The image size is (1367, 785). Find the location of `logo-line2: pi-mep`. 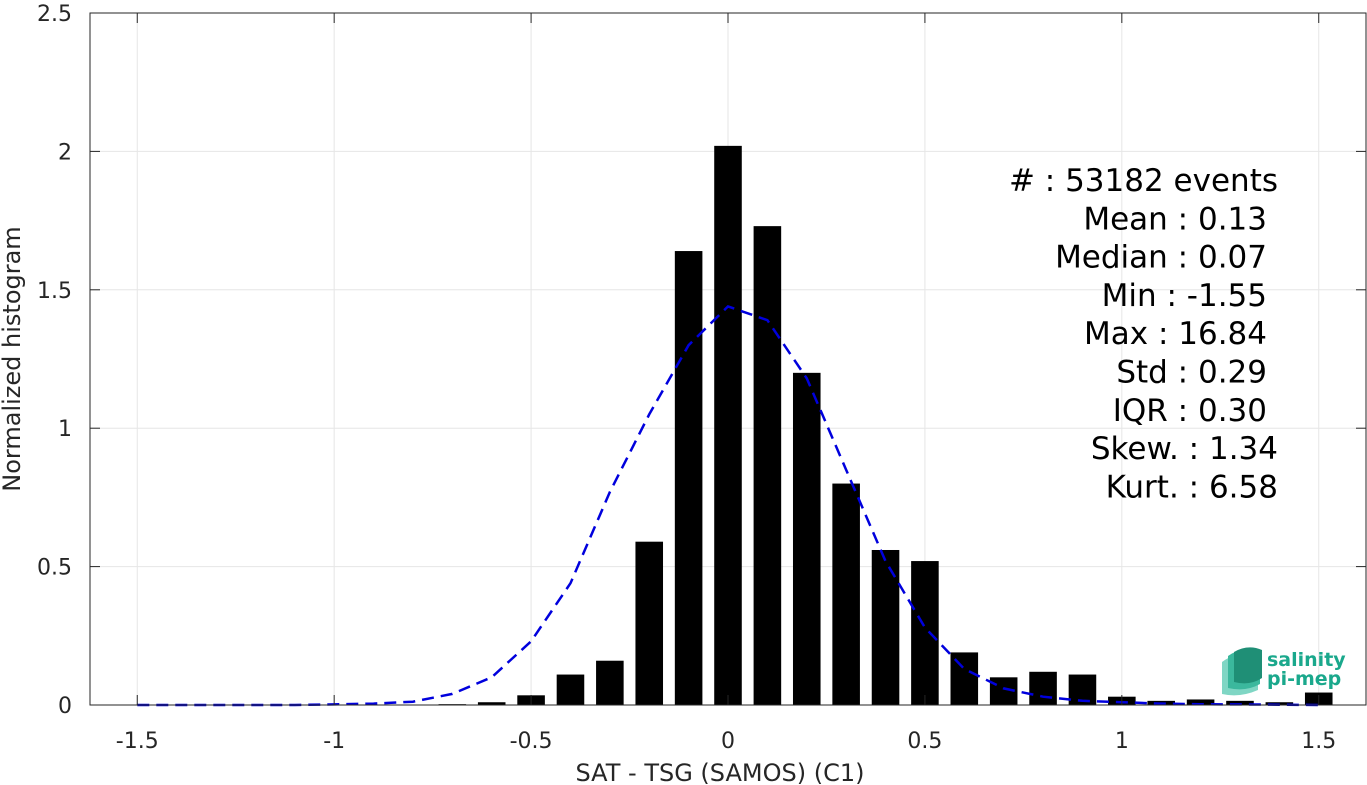

logo-line2: pi-mep is located at coordinates (1304, 679).